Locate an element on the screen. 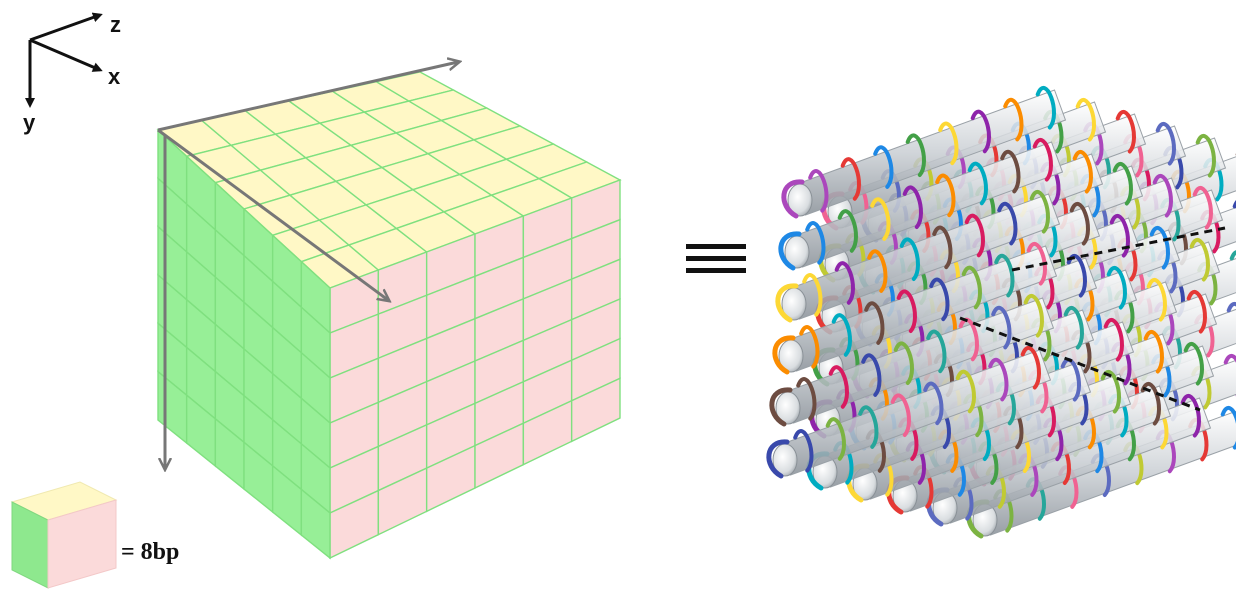 This screenshot has height=590, width=1236. x-axis-label: x is located at coordinates (114, 76).